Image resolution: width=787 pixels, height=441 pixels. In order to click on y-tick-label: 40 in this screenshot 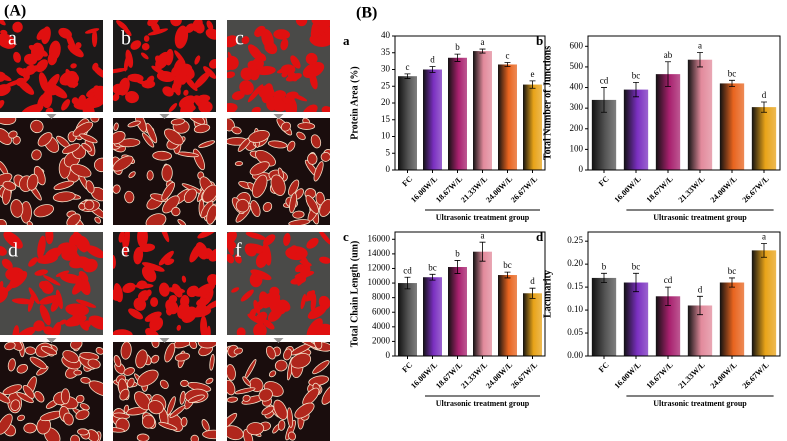, I will do `click(386, 35)`.